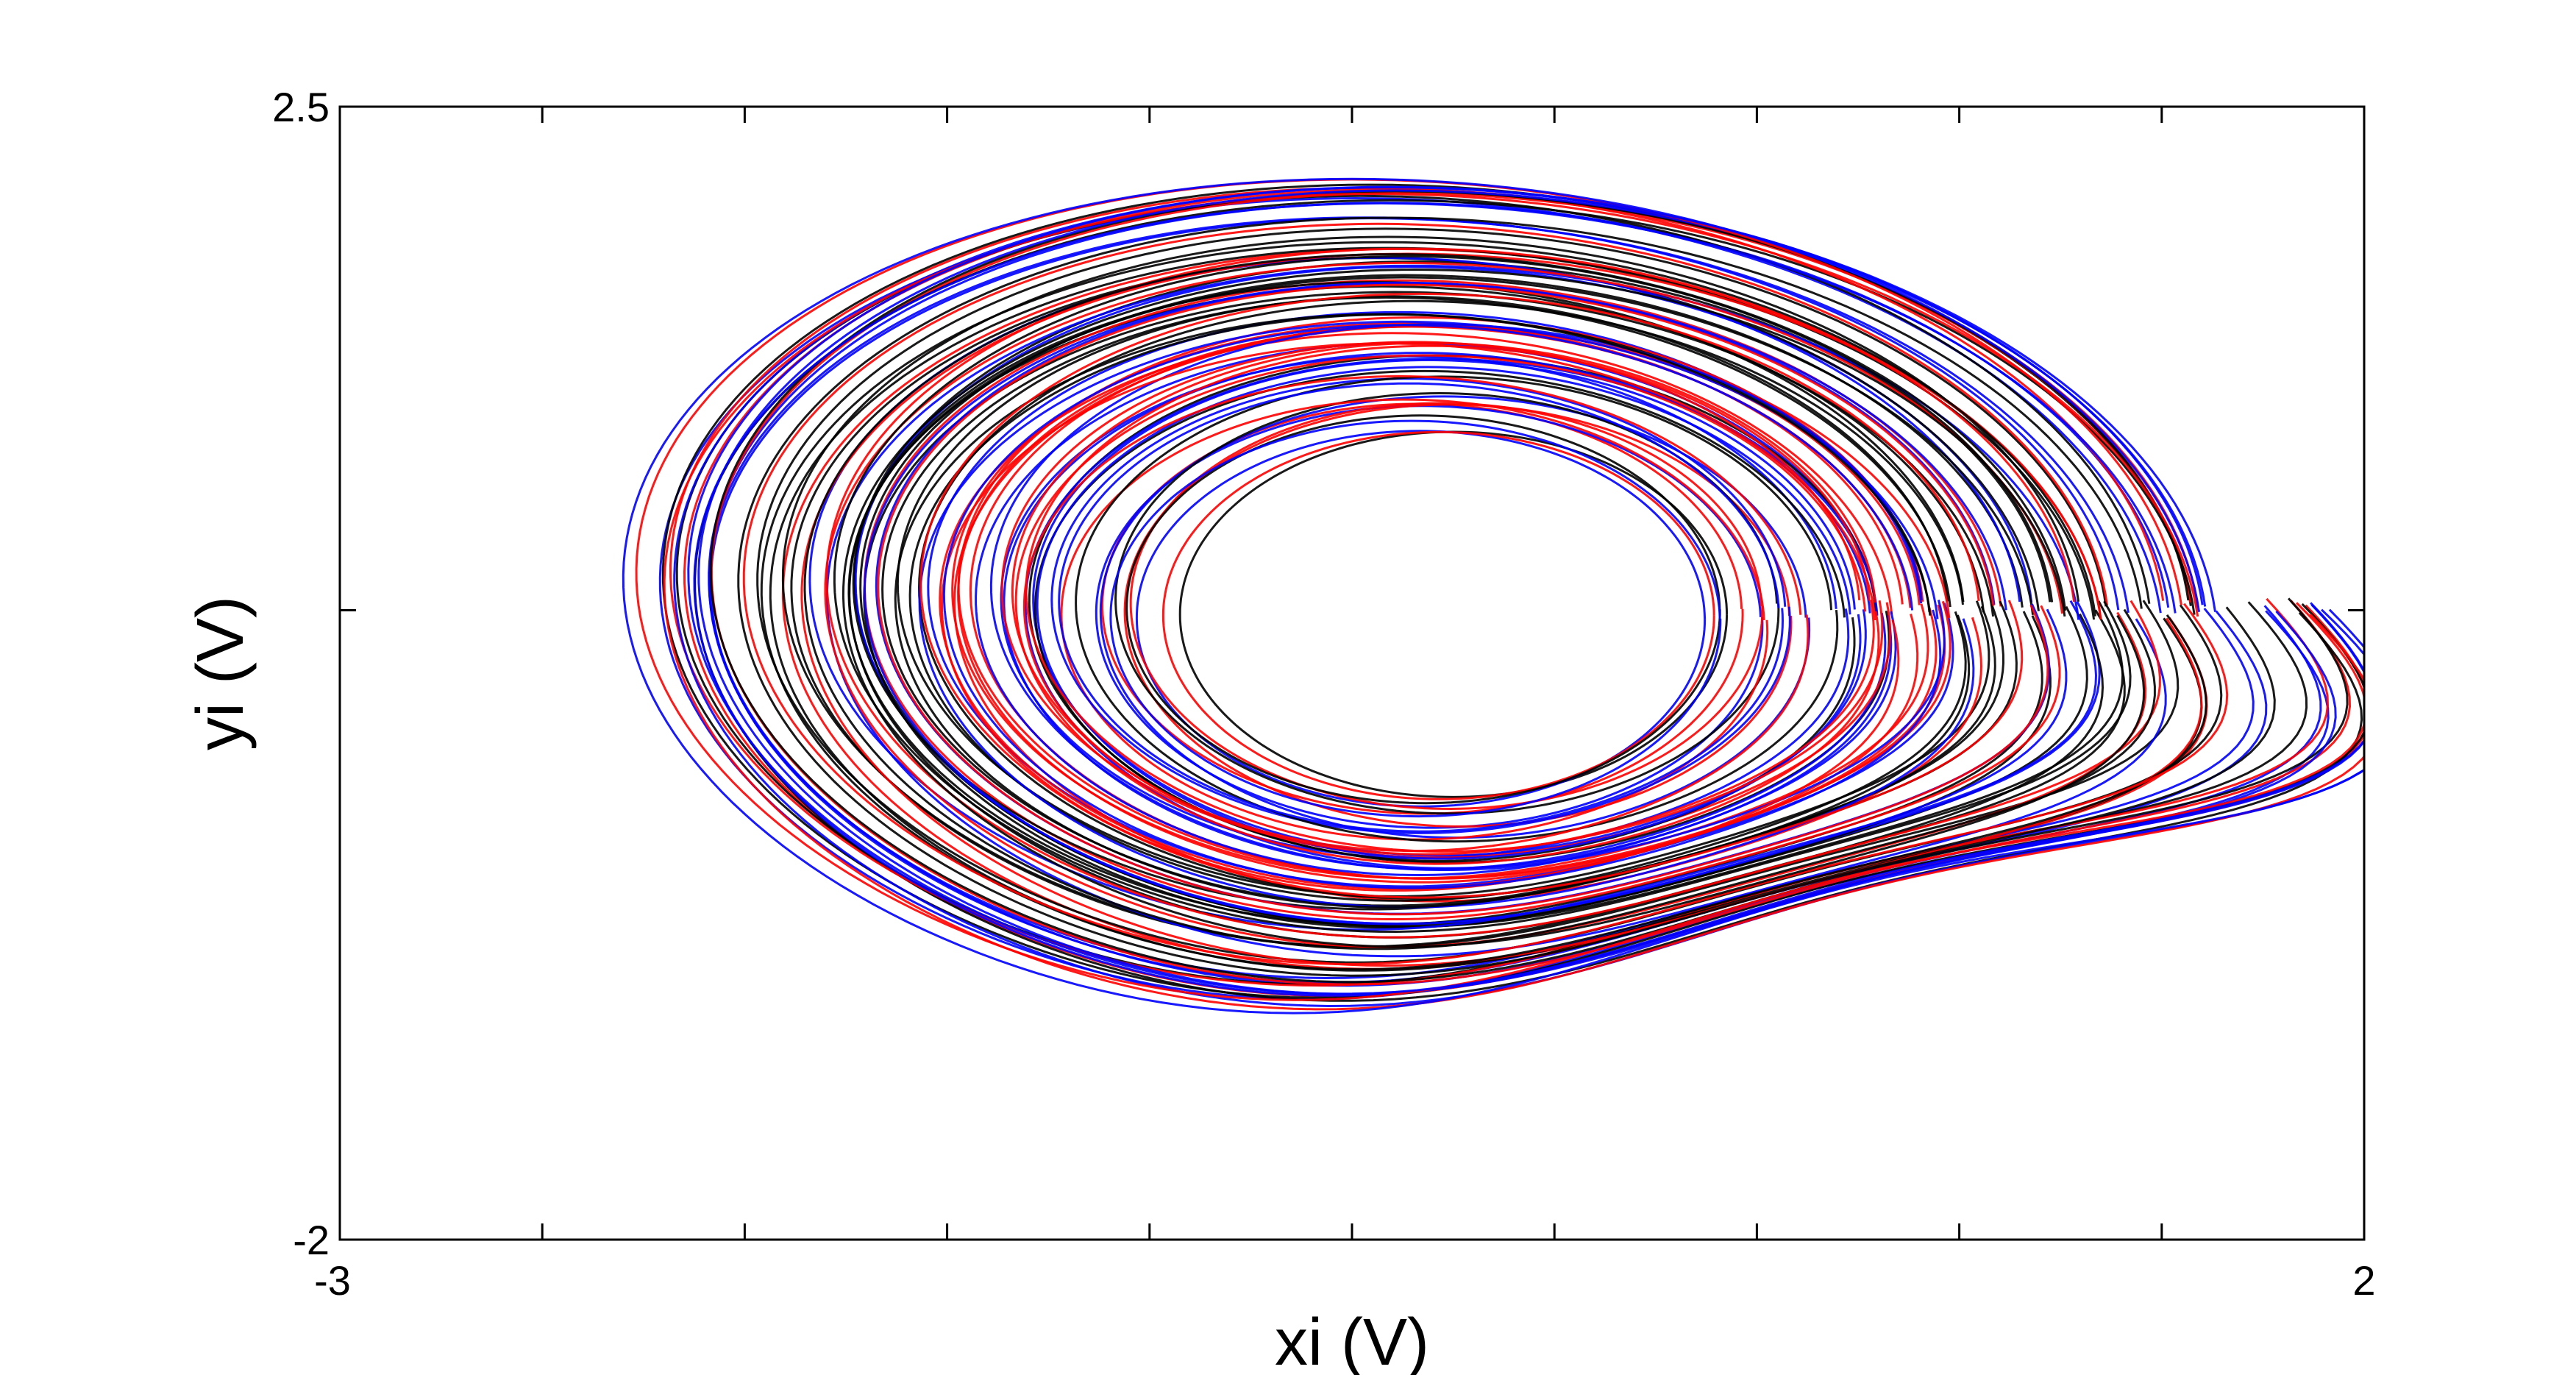 The height and width of the screenshot is (1375, 2576). What do you see at coordinates (301, 107) in the screenshot?
I see `y-tick-label-top: 2.5` at bounding box center [301, 107].